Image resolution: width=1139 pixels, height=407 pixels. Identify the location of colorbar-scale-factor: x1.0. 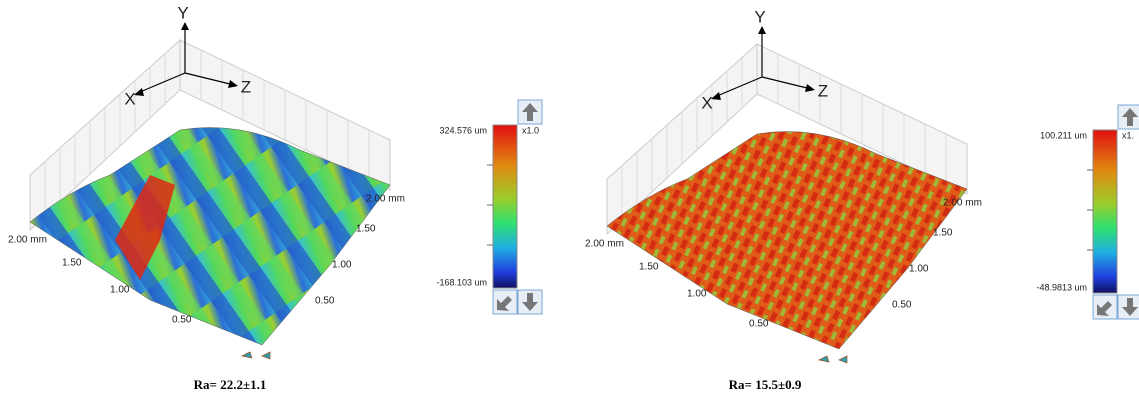
(530, 130).